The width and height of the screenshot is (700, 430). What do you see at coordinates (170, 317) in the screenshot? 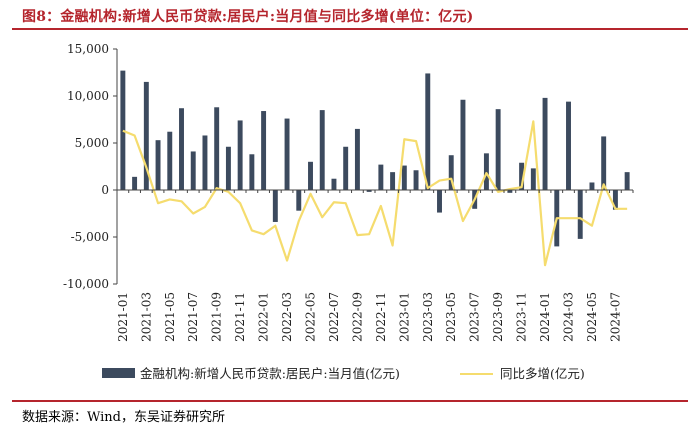
I see `x-tick-label: 2021-05` at bounding box center [170, 317].